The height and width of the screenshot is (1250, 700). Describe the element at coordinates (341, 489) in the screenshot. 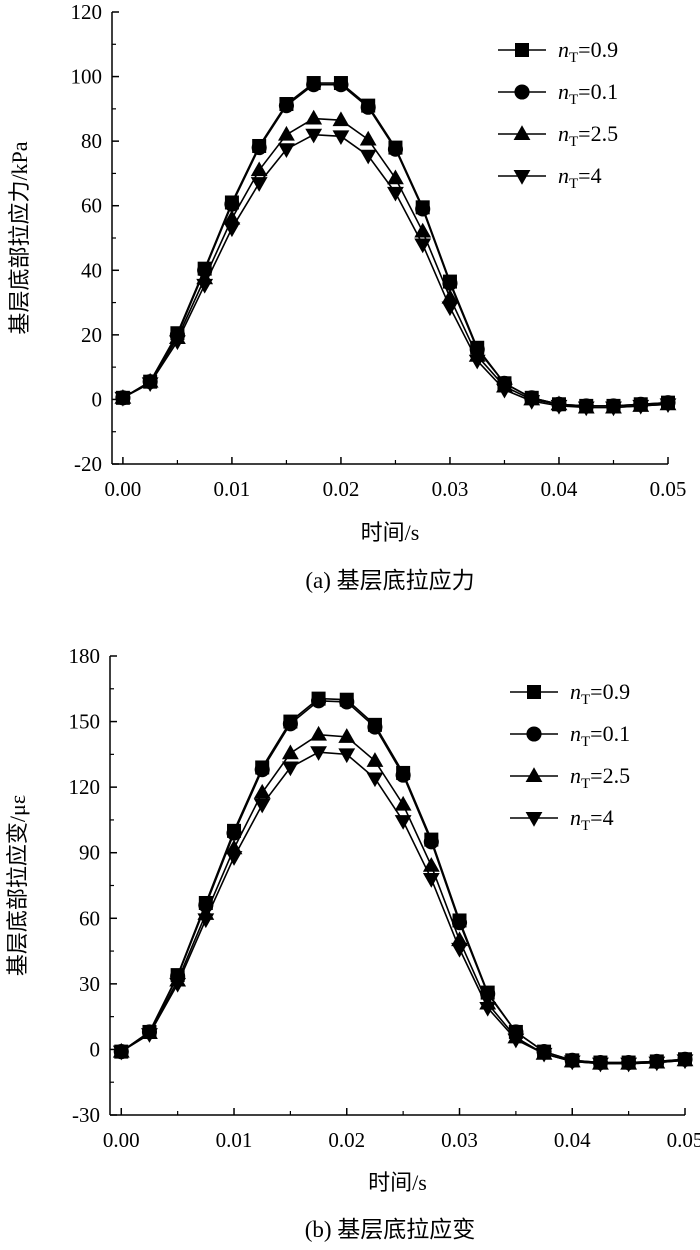

I see `x-tick-label: 0.02` at that location.